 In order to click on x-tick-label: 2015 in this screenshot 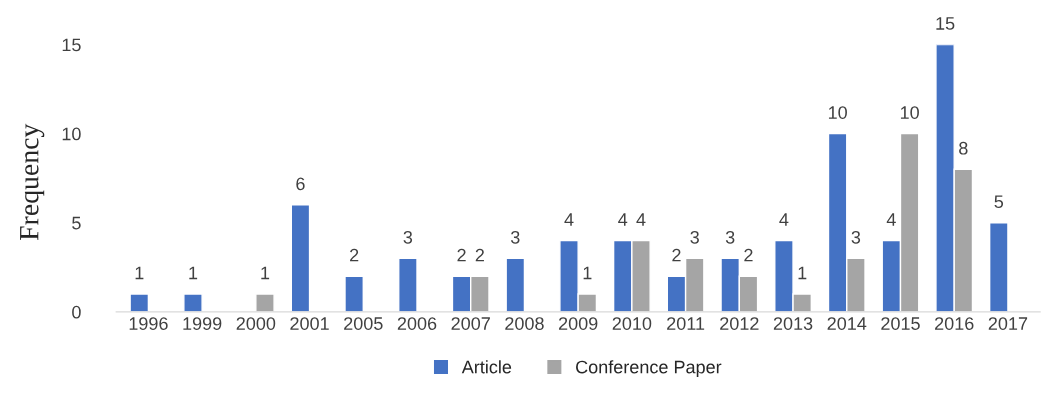, I will do `click(900, 323)`.